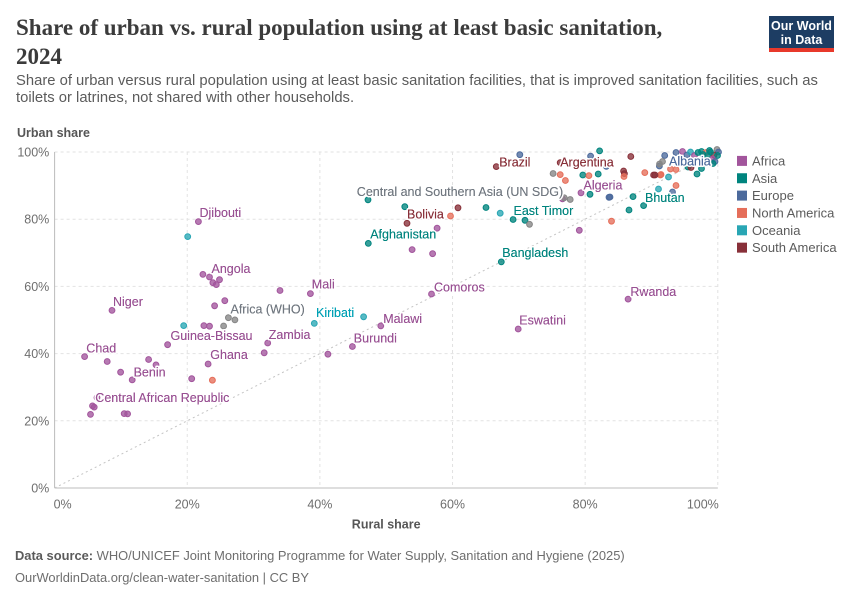  Describe the element at coordinates (459, 288) in the screenshot. I see `svg-text: Comoros` at that location.